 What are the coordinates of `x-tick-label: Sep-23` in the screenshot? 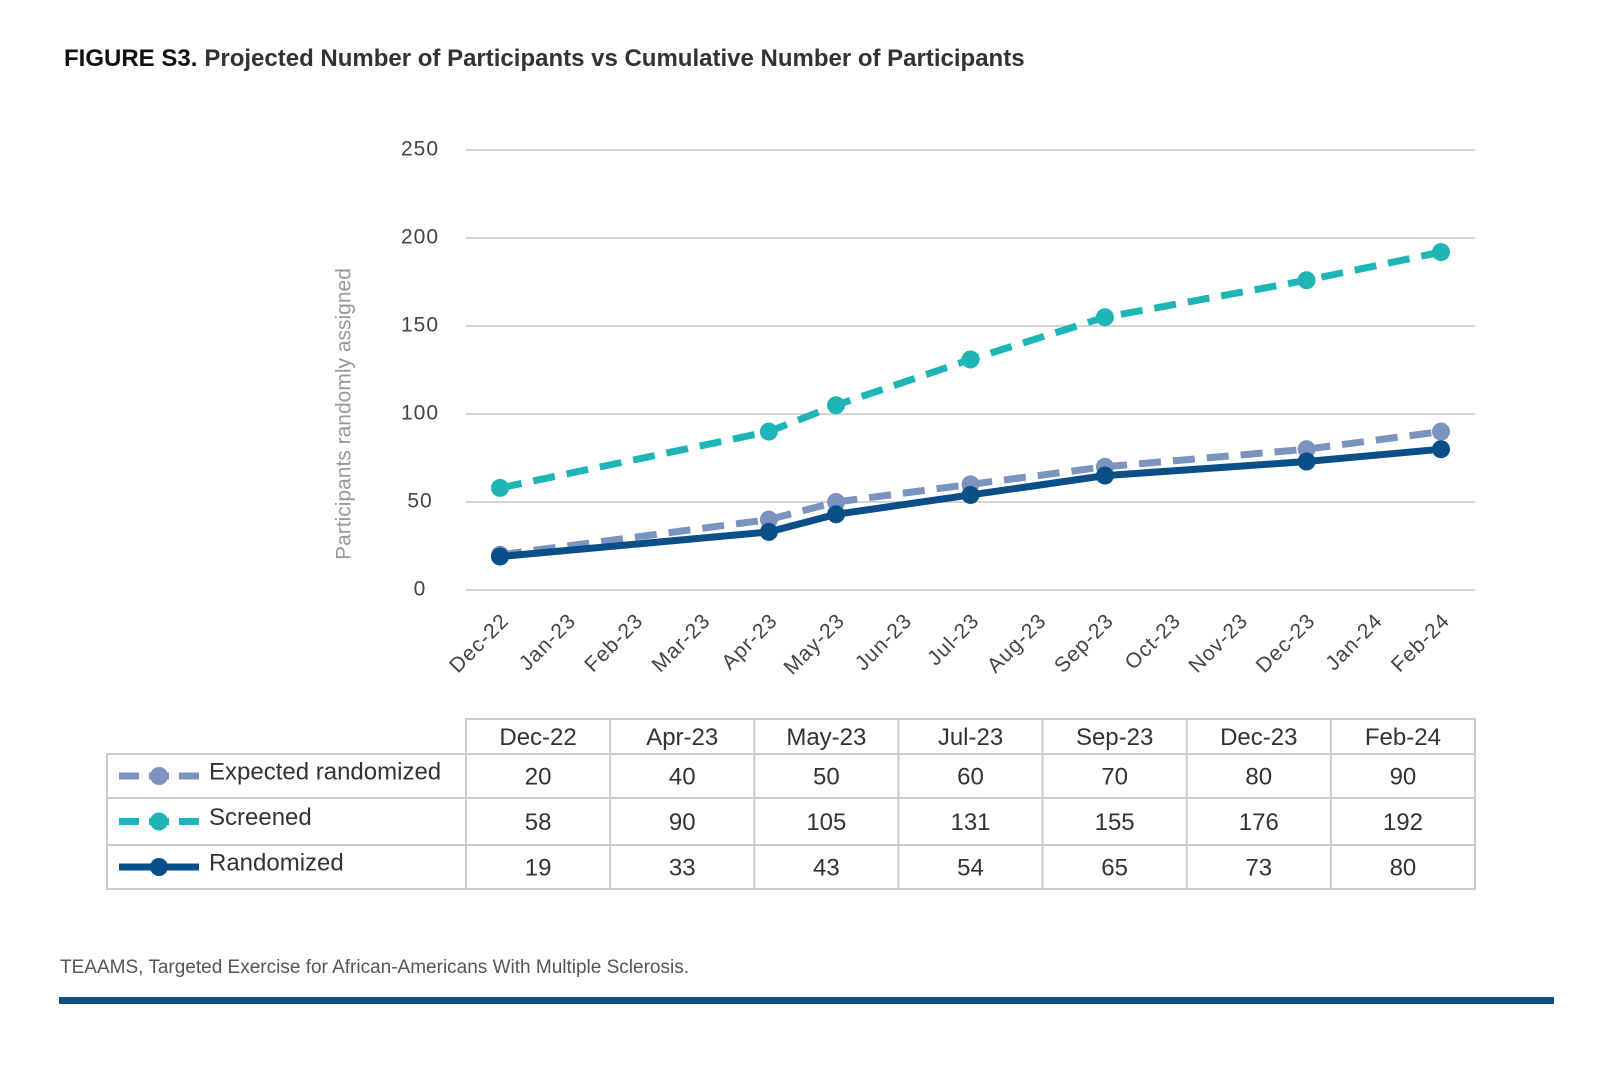 It's located at (1084, 643).